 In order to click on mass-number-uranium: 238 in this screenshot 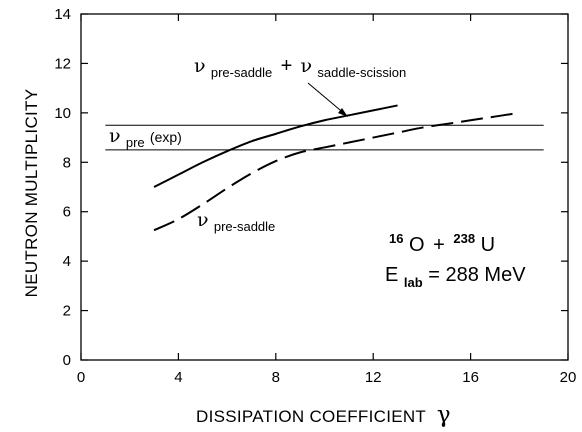, I will do `click(464, 238)`.